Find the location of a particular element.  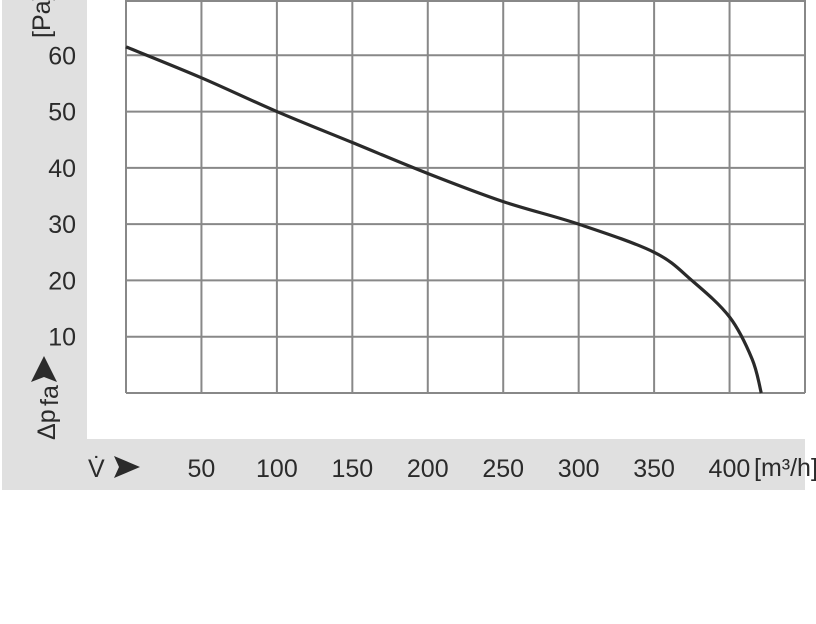

y-axis-label-sub: fa is located at coordinates (50, 395).